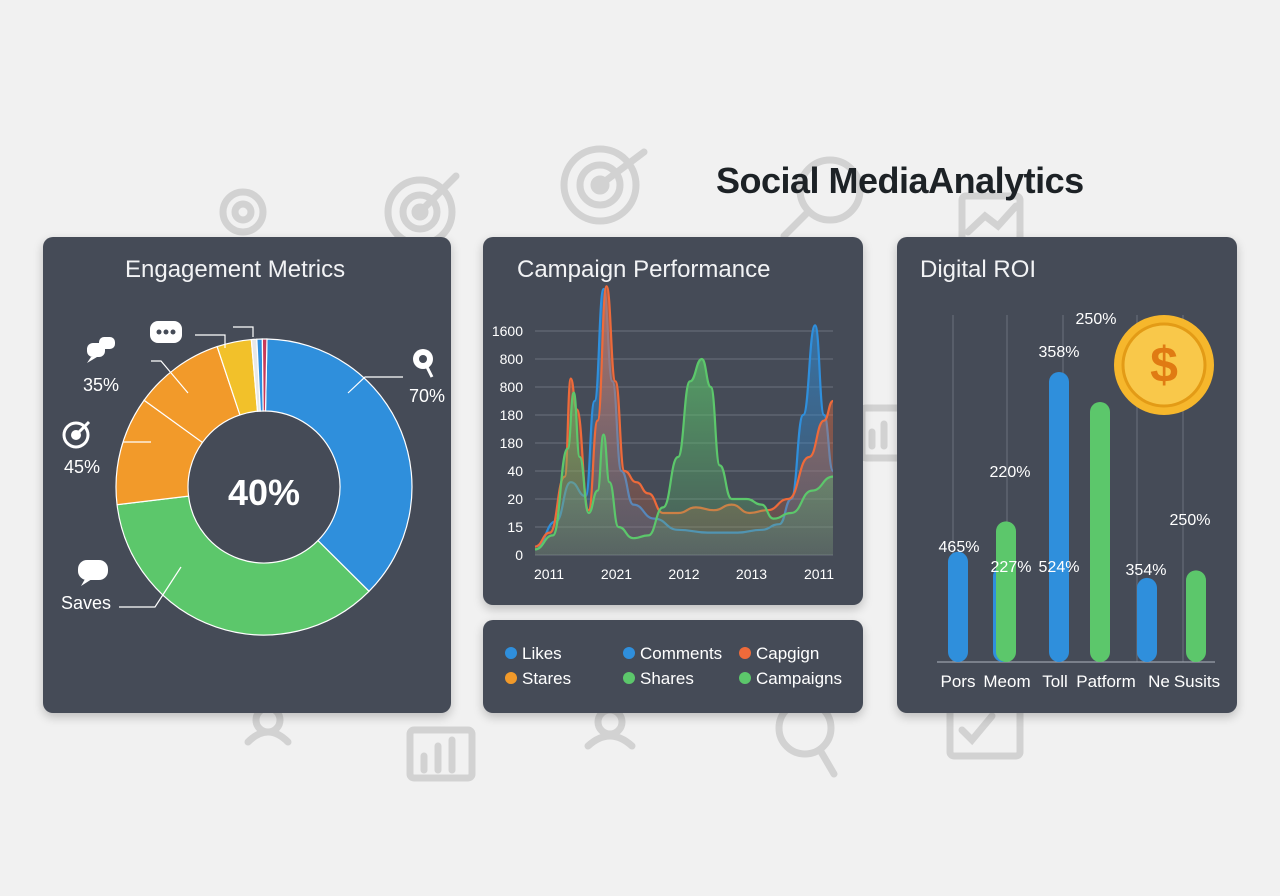 This screenshot has height=896, width=1280. Describe the element at coordinates (235, 269) in the screenshot. I see `engagement-metrics-title: Engagement Metrics` at that location.